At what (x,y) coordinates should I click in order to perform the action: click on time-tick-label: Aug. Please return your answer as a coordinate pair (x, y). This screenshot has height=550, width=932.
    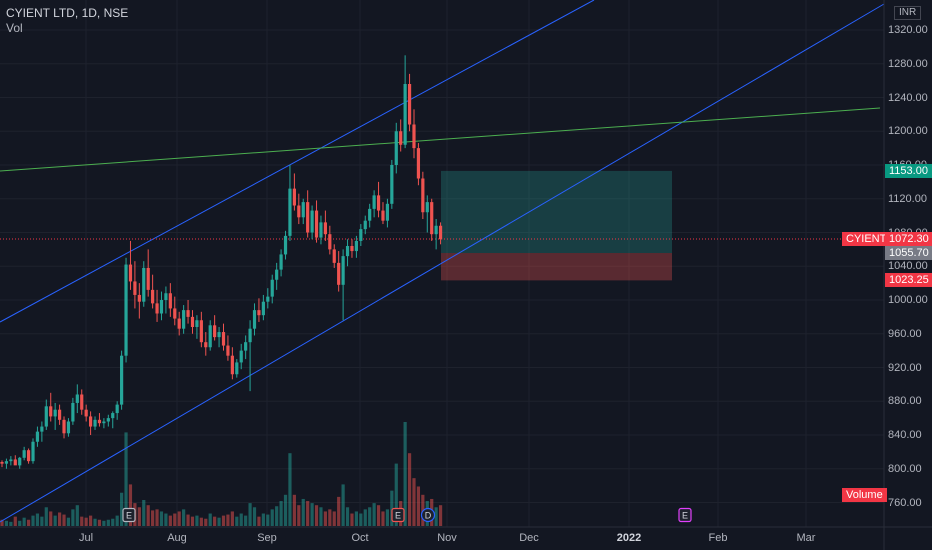
    Looking at the image, I should click on (177, 538).